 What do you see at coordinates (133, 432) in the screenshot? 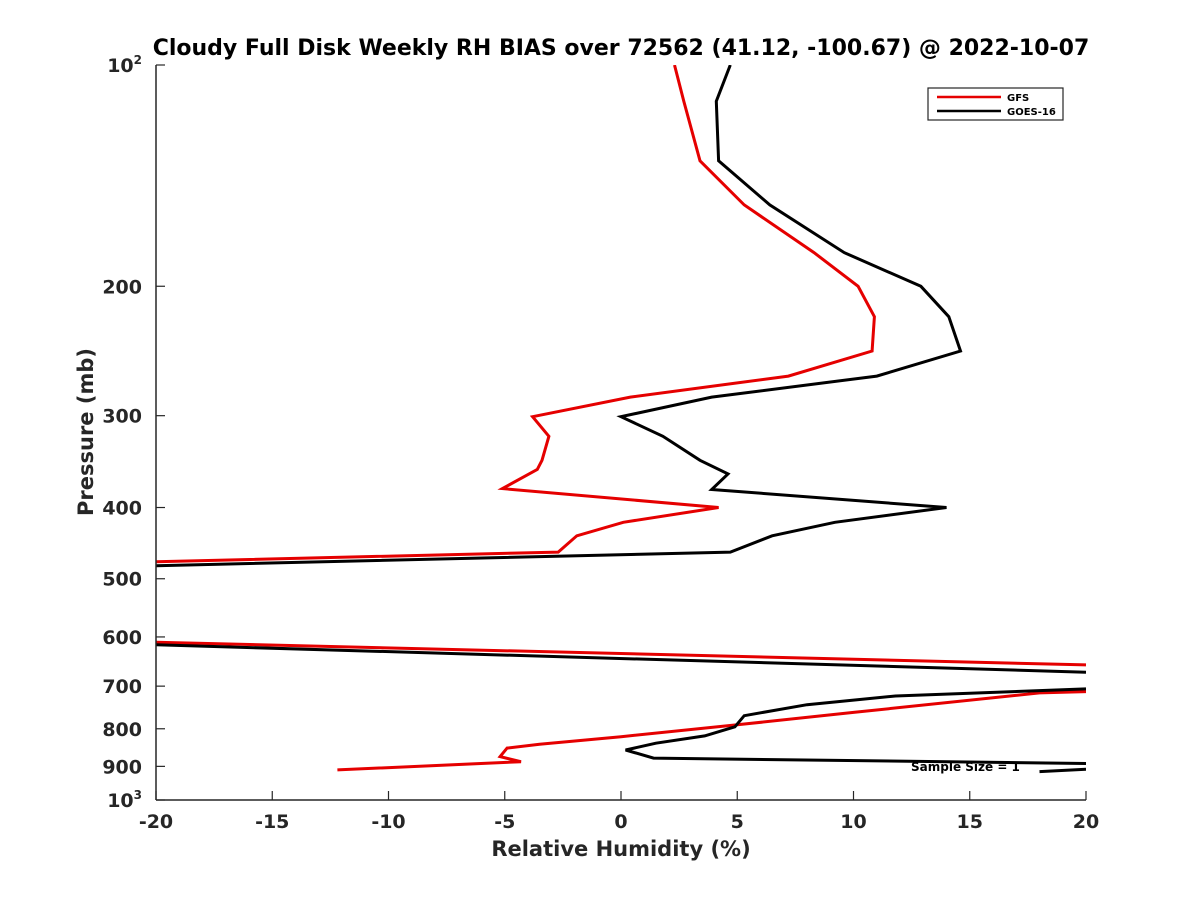
I see `y-ticks: 10² 200 300 400 500 600 700 800 900 10³` at bounding box center [133, 432].